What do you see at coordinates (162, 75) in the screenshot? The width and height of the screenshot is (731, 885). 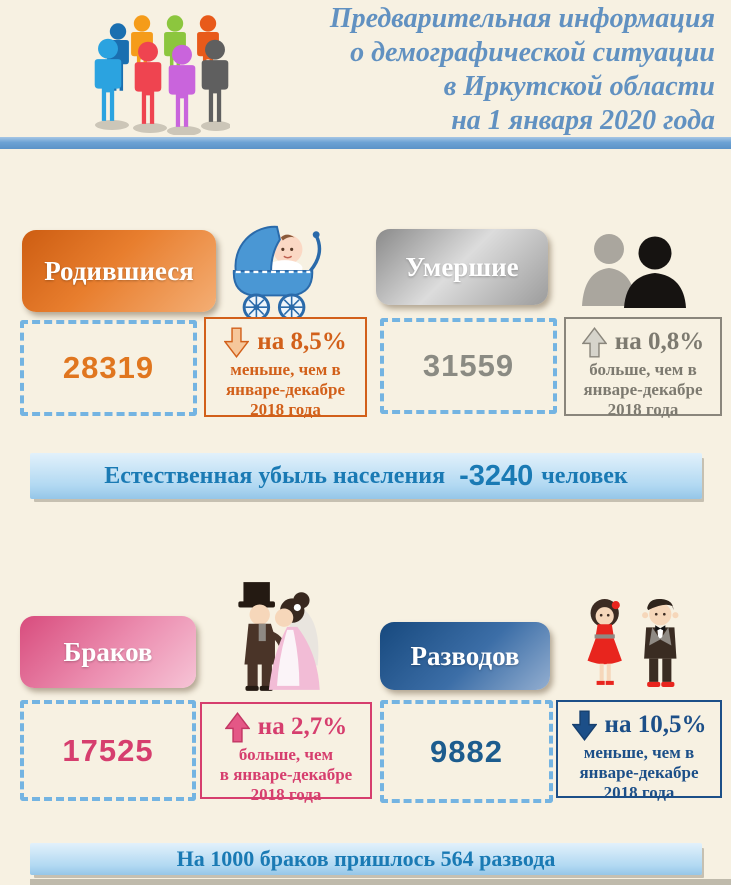 I see `people-group-icon` at bounding box center [162, 75].